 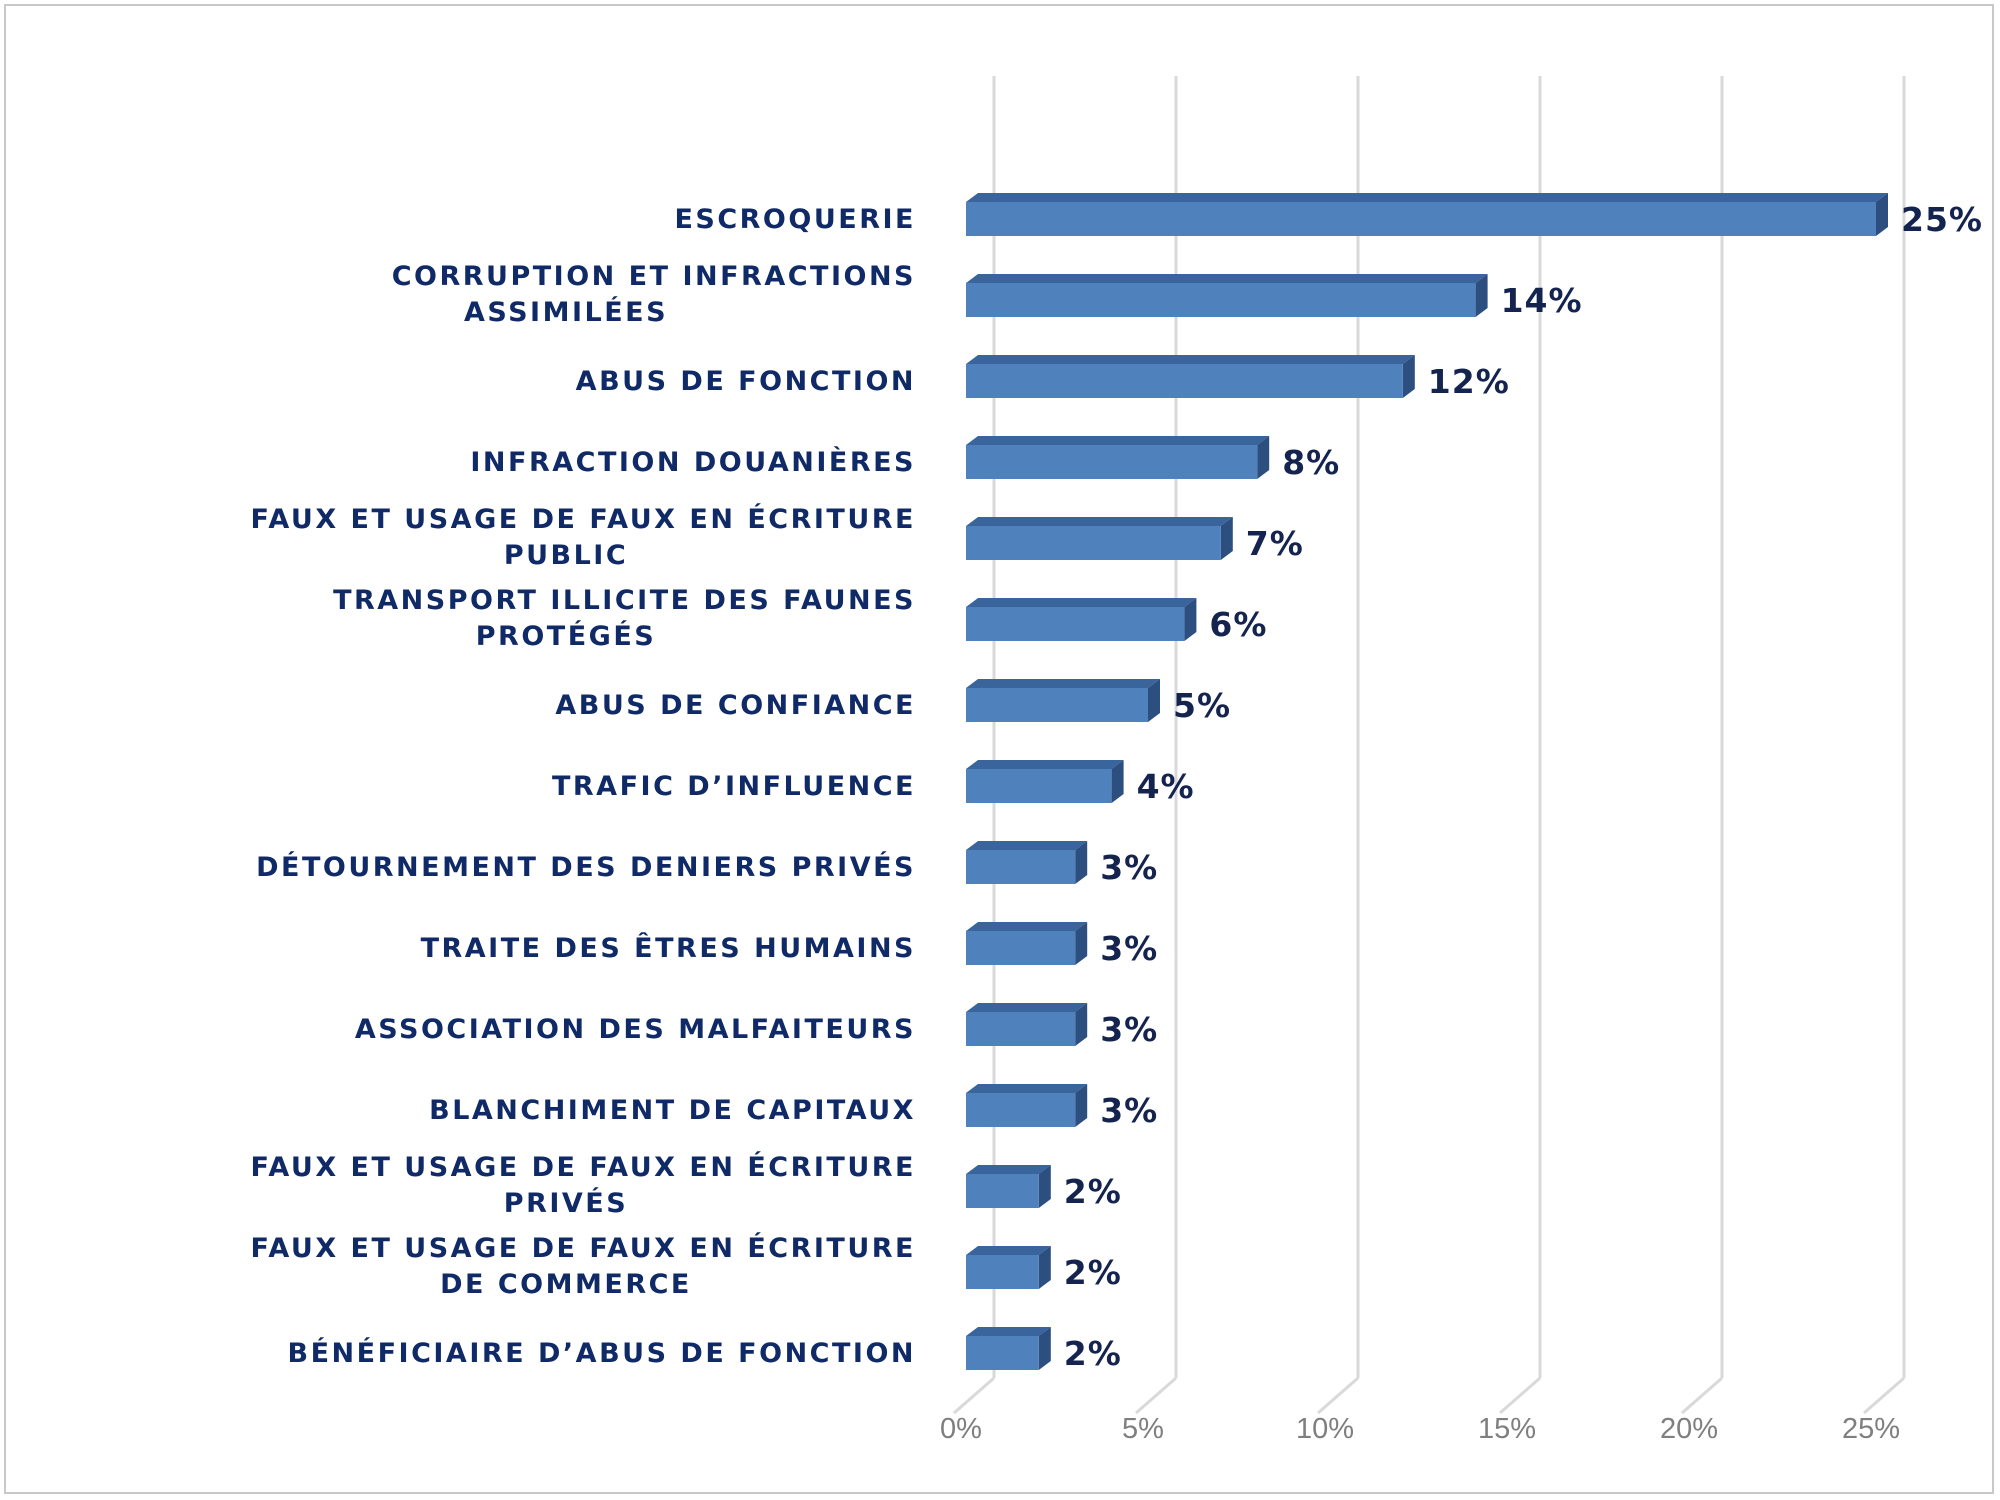 What do you see at coordinates (672, 1110) in the screenshot?
I see `category-label-11: BLANCHIMENT DE CAPITAUX` at bounding box center [672, 1110].